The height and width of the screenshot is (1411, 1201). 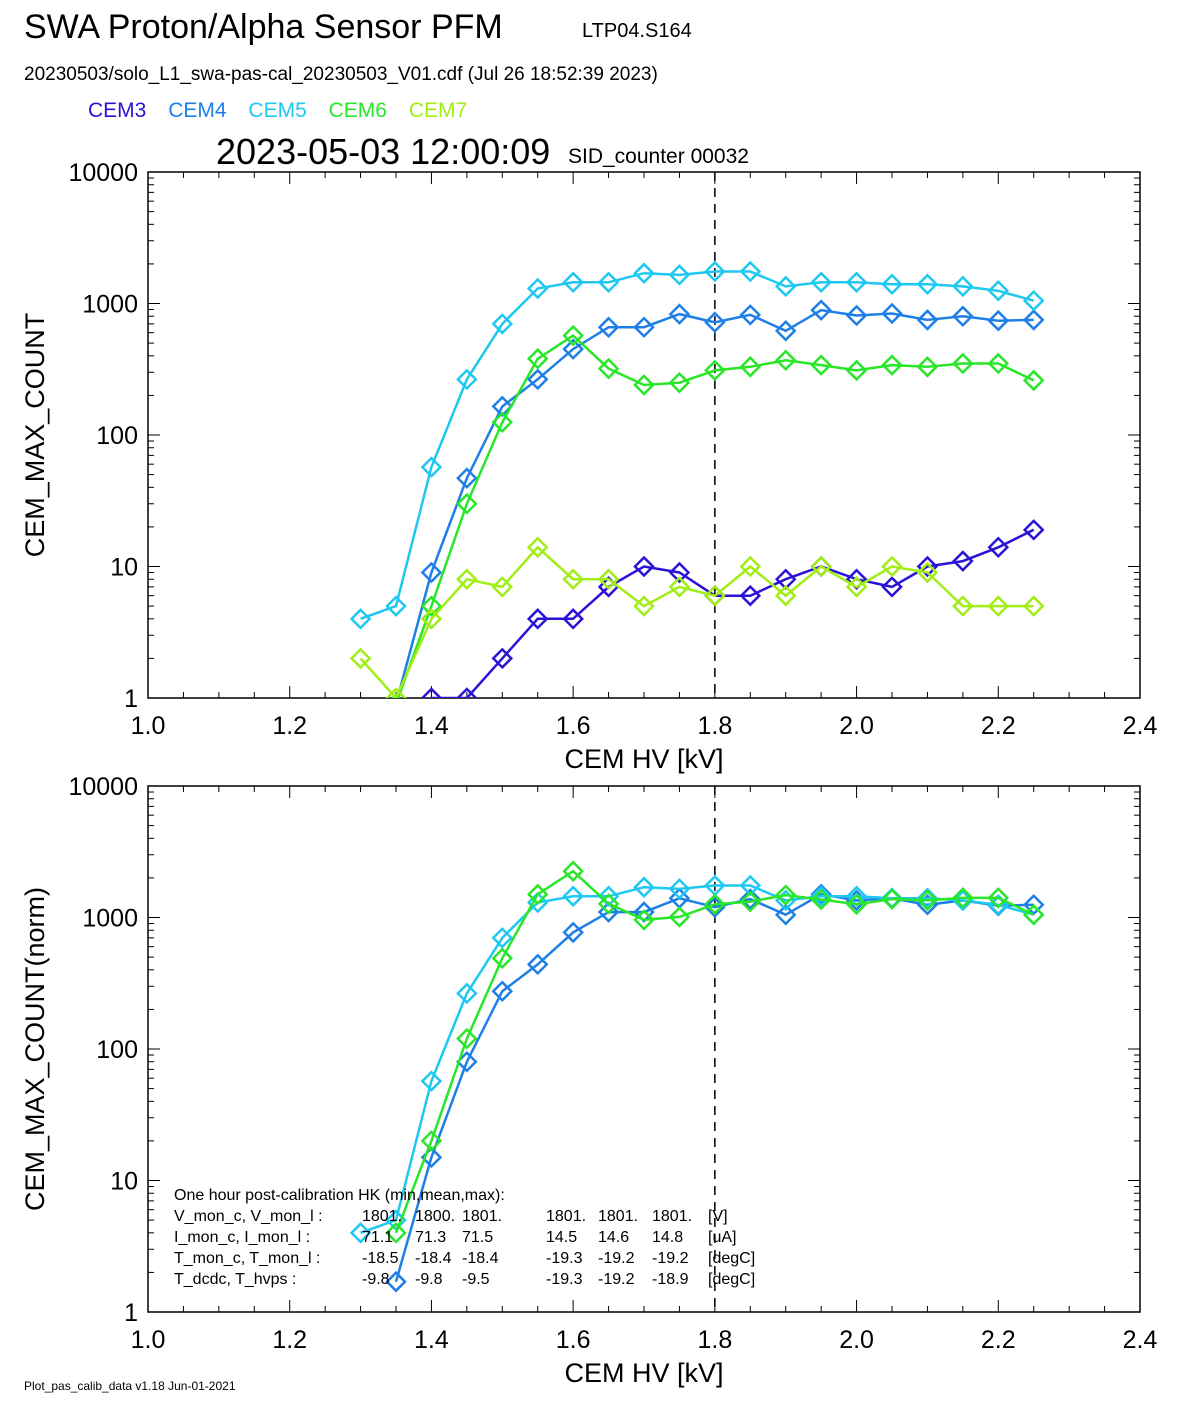 I want to click on hk-value: -18.4, so click(x=433, y=1258).